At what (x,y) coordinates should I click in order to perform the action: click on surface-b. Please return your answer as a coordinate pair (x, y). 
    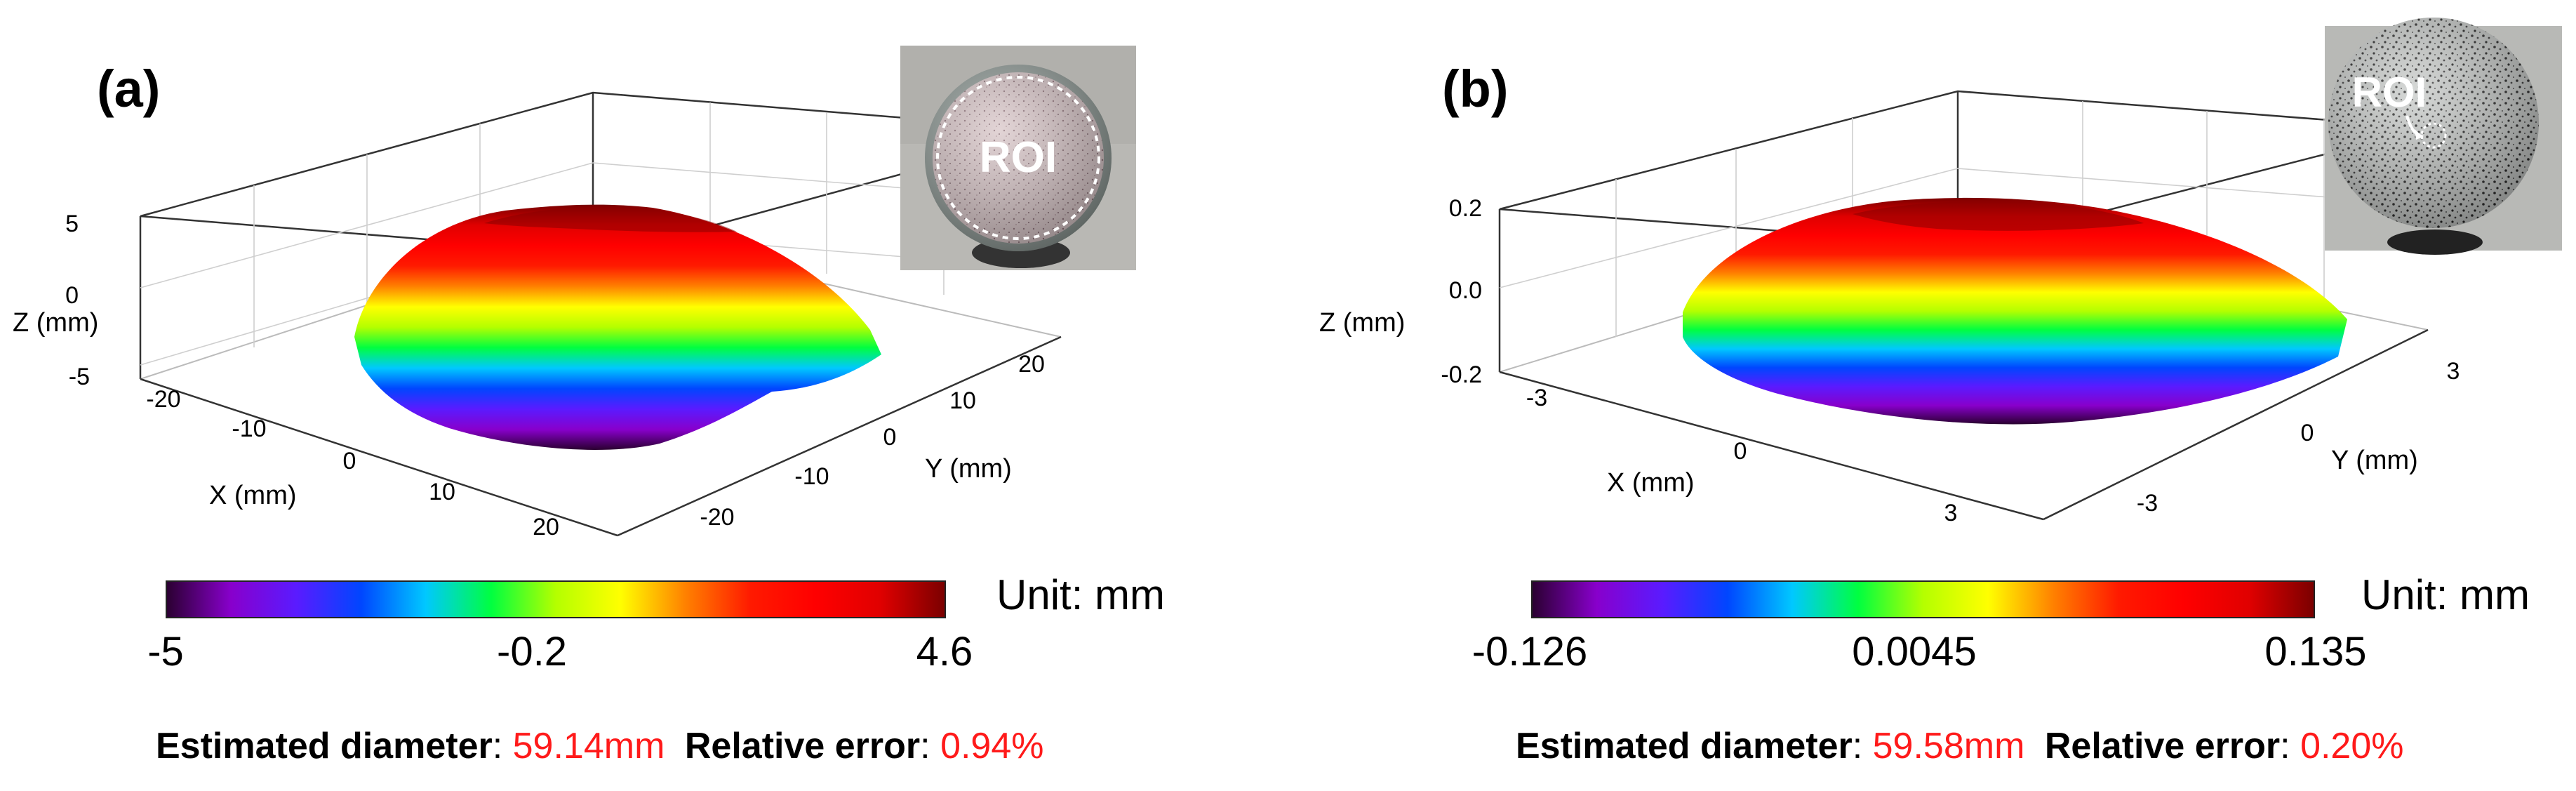
    Looking at the image, I should click on (2015, 311).